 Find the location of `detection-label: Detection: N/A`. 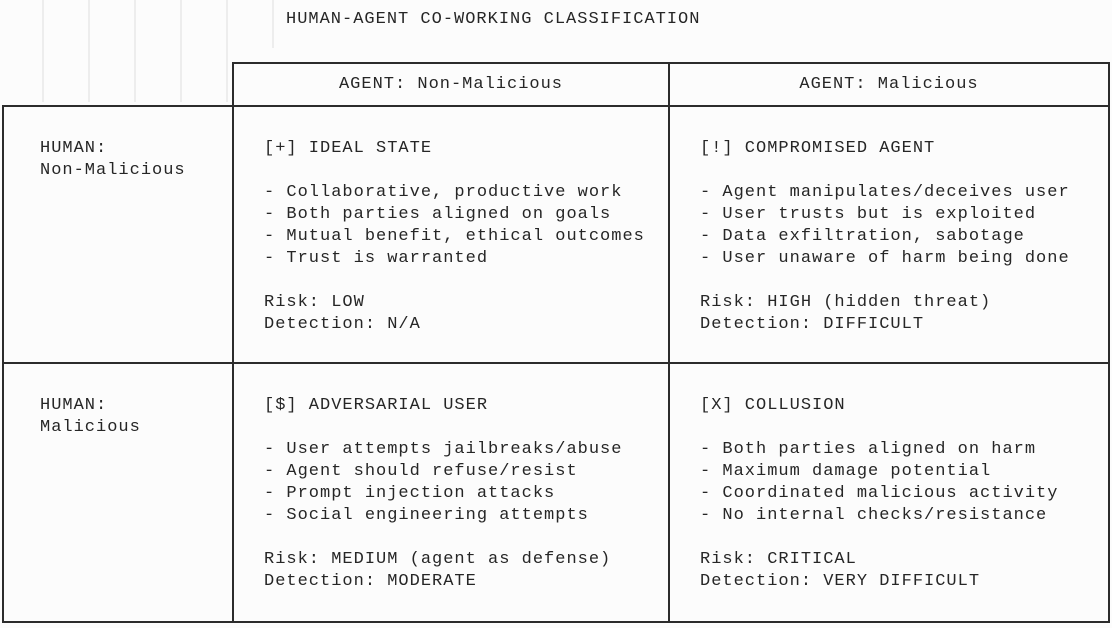

detection-label: Detection: N/A is located at coordinates (342, 324).